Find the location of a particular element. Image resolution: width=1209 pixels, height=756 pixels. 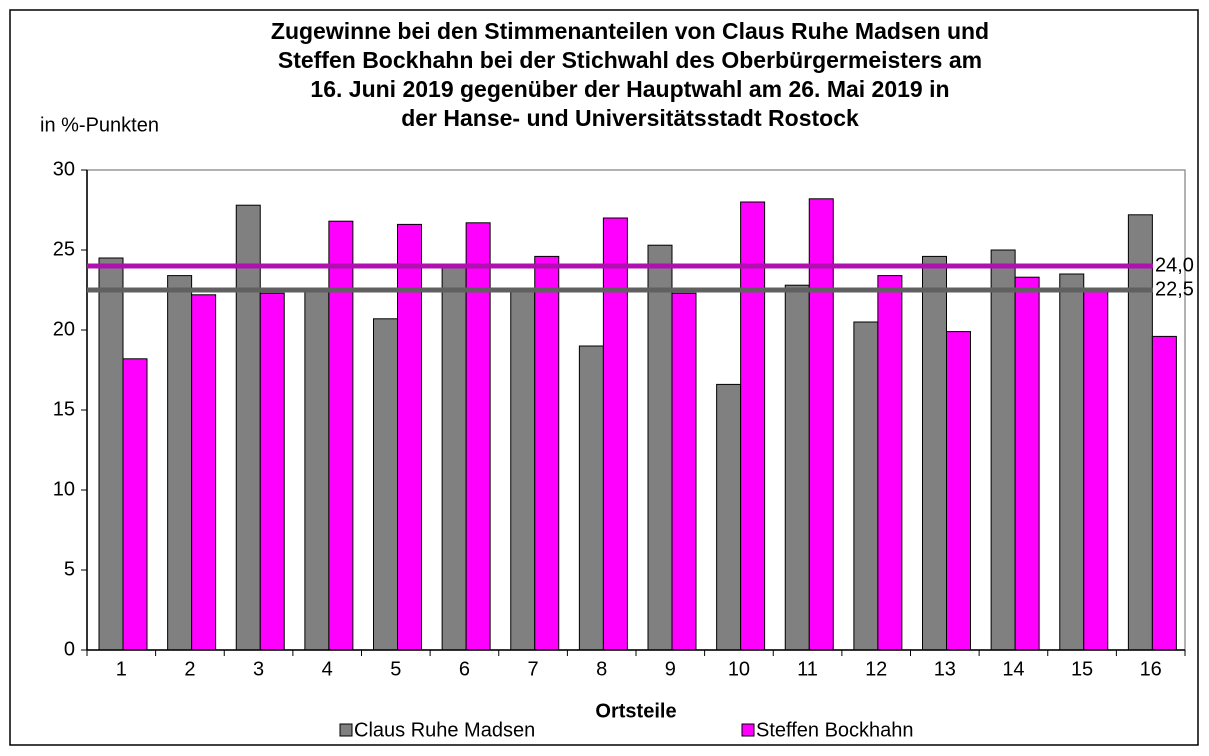

reference-label: 24,0 is located at coordinates (1174, 265).